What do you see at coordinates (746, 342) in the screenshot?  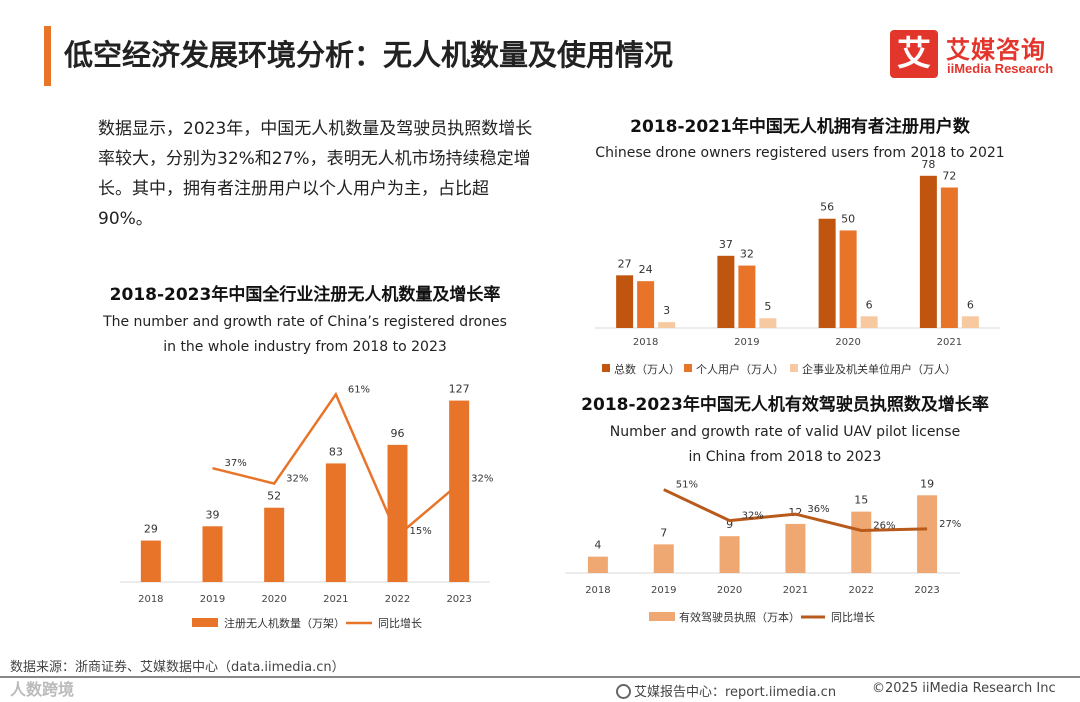 I see `chart2-tick-label: 2019` at bounding box center [746, 342].